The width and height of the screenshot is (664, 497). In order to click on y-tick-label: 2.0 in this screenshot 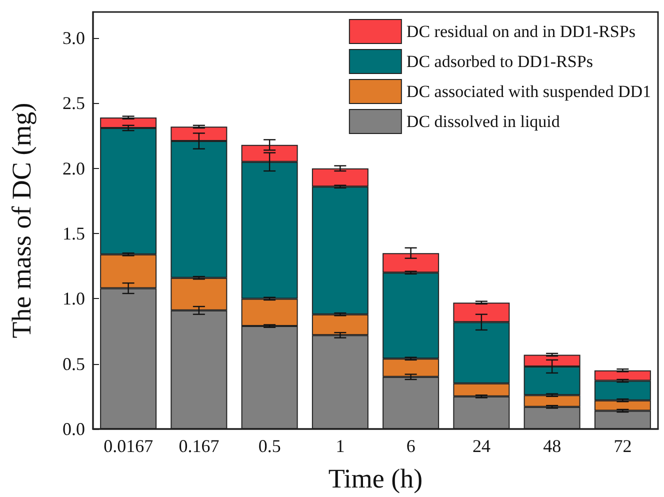, I will do `click(73, 168)`.